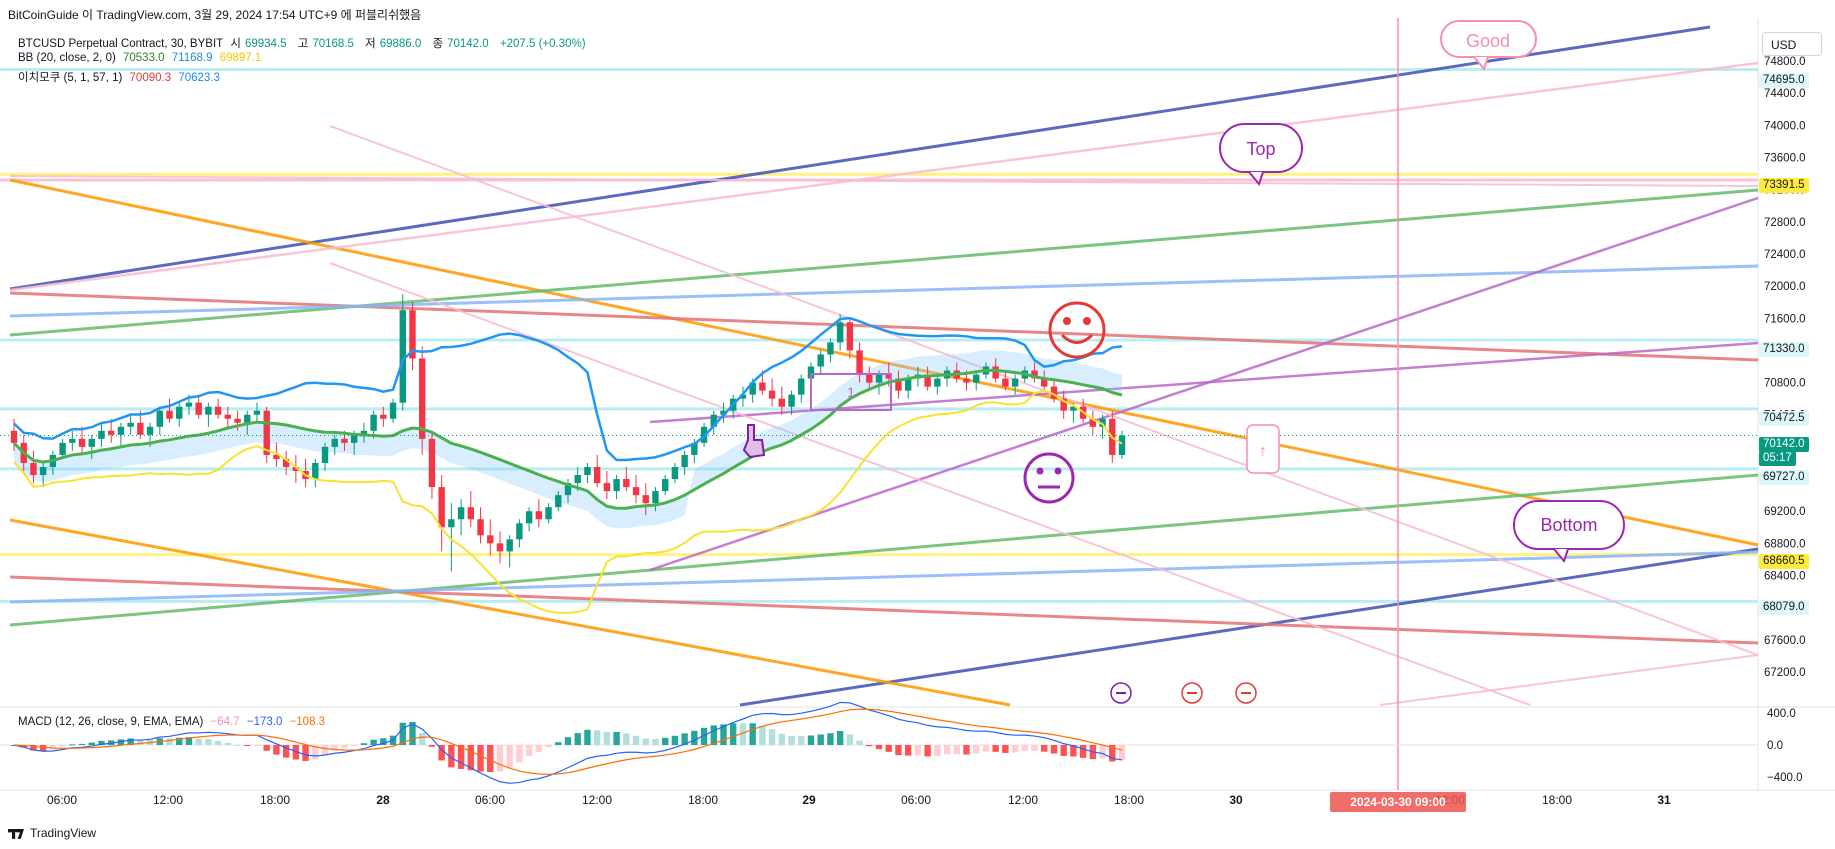  What do you see at coordinates (754, 441) in the screenshot?
I see `pointing-hand-shape` at bounding box center [754, 441].